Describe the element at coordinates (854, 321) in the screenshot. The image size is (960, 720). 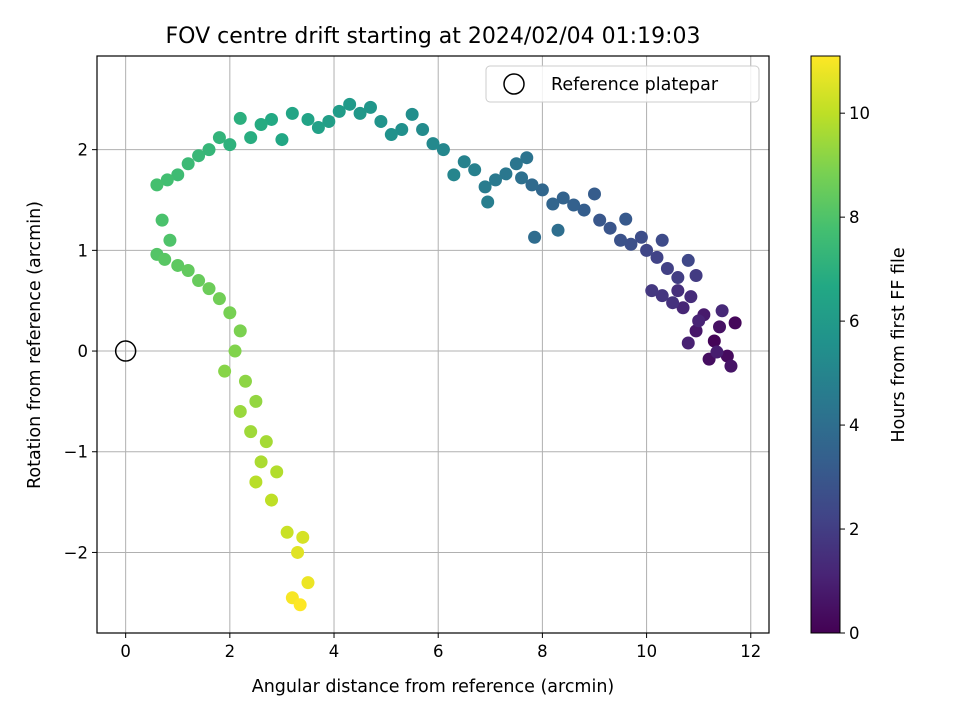
I see `colorbar-tick-label: 6` at that location.